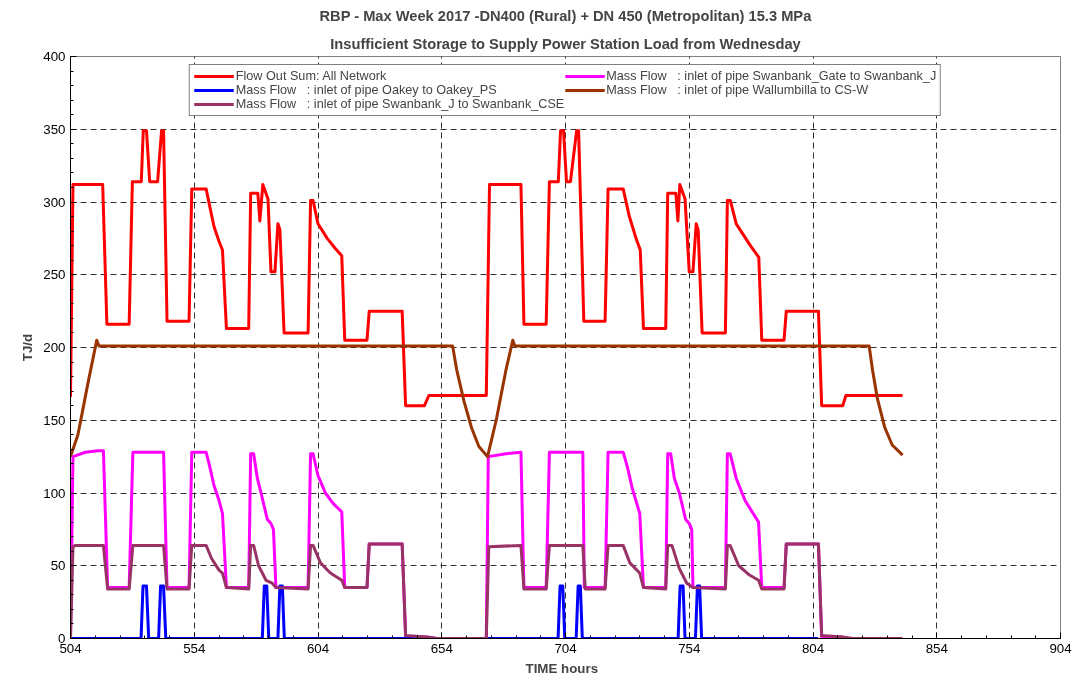 The width and height of the screenshot is (1089, 682). I want to click on legend-label: Mass Flow : inlet of pipe Oakey to Oakey_PS, so click(366, 90).